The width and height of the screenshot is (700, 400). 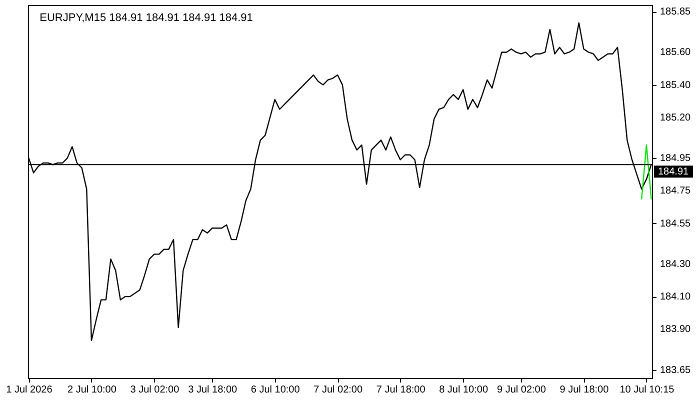 What do you see at coordinates (676, 191) in the screenshot?
I see `y-tick-label: 184.75` at bounding box center [676, 191].